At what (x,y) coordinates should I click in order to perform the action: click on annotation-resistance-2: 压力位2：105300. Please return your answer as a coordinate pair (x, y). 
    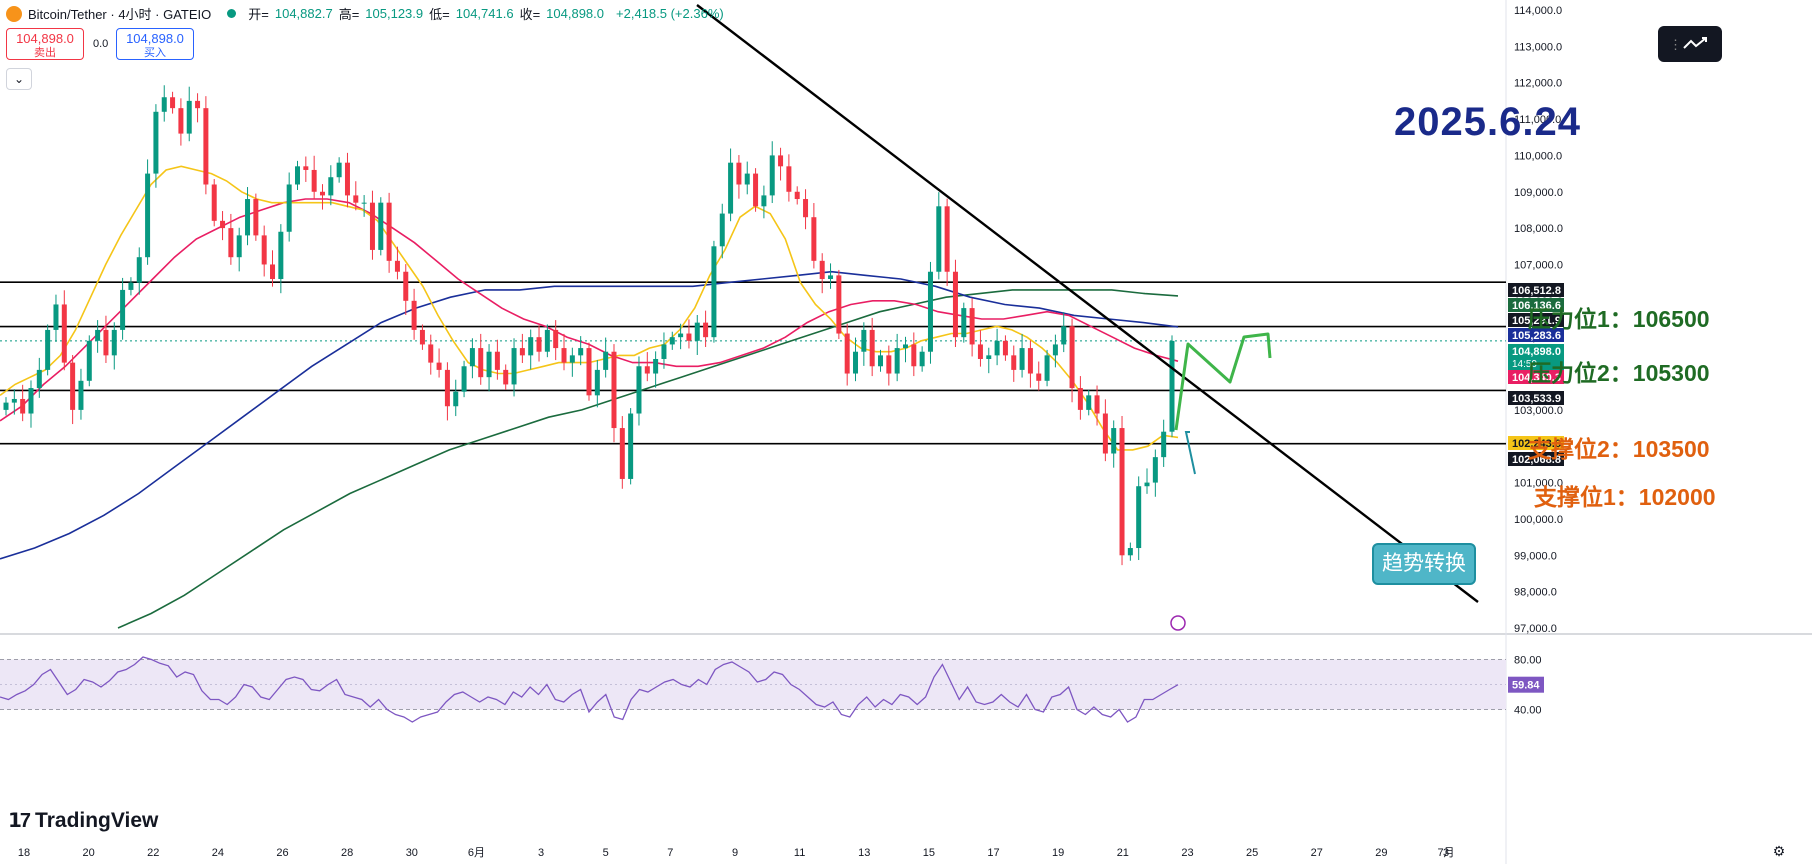
    Looking at the image, I should click on (1619, 373).